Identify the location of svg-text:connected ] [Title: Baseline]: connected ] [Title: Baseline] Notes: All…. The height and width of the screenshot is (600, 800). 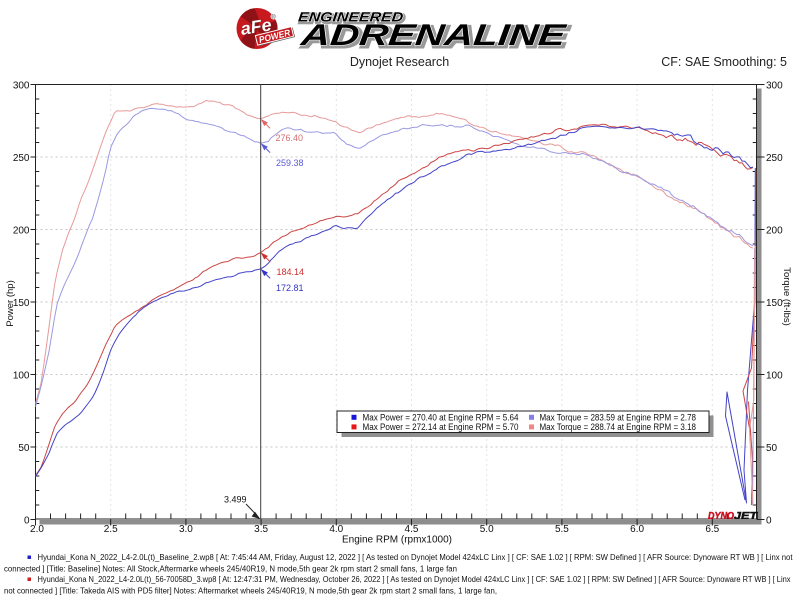
(230, 569).